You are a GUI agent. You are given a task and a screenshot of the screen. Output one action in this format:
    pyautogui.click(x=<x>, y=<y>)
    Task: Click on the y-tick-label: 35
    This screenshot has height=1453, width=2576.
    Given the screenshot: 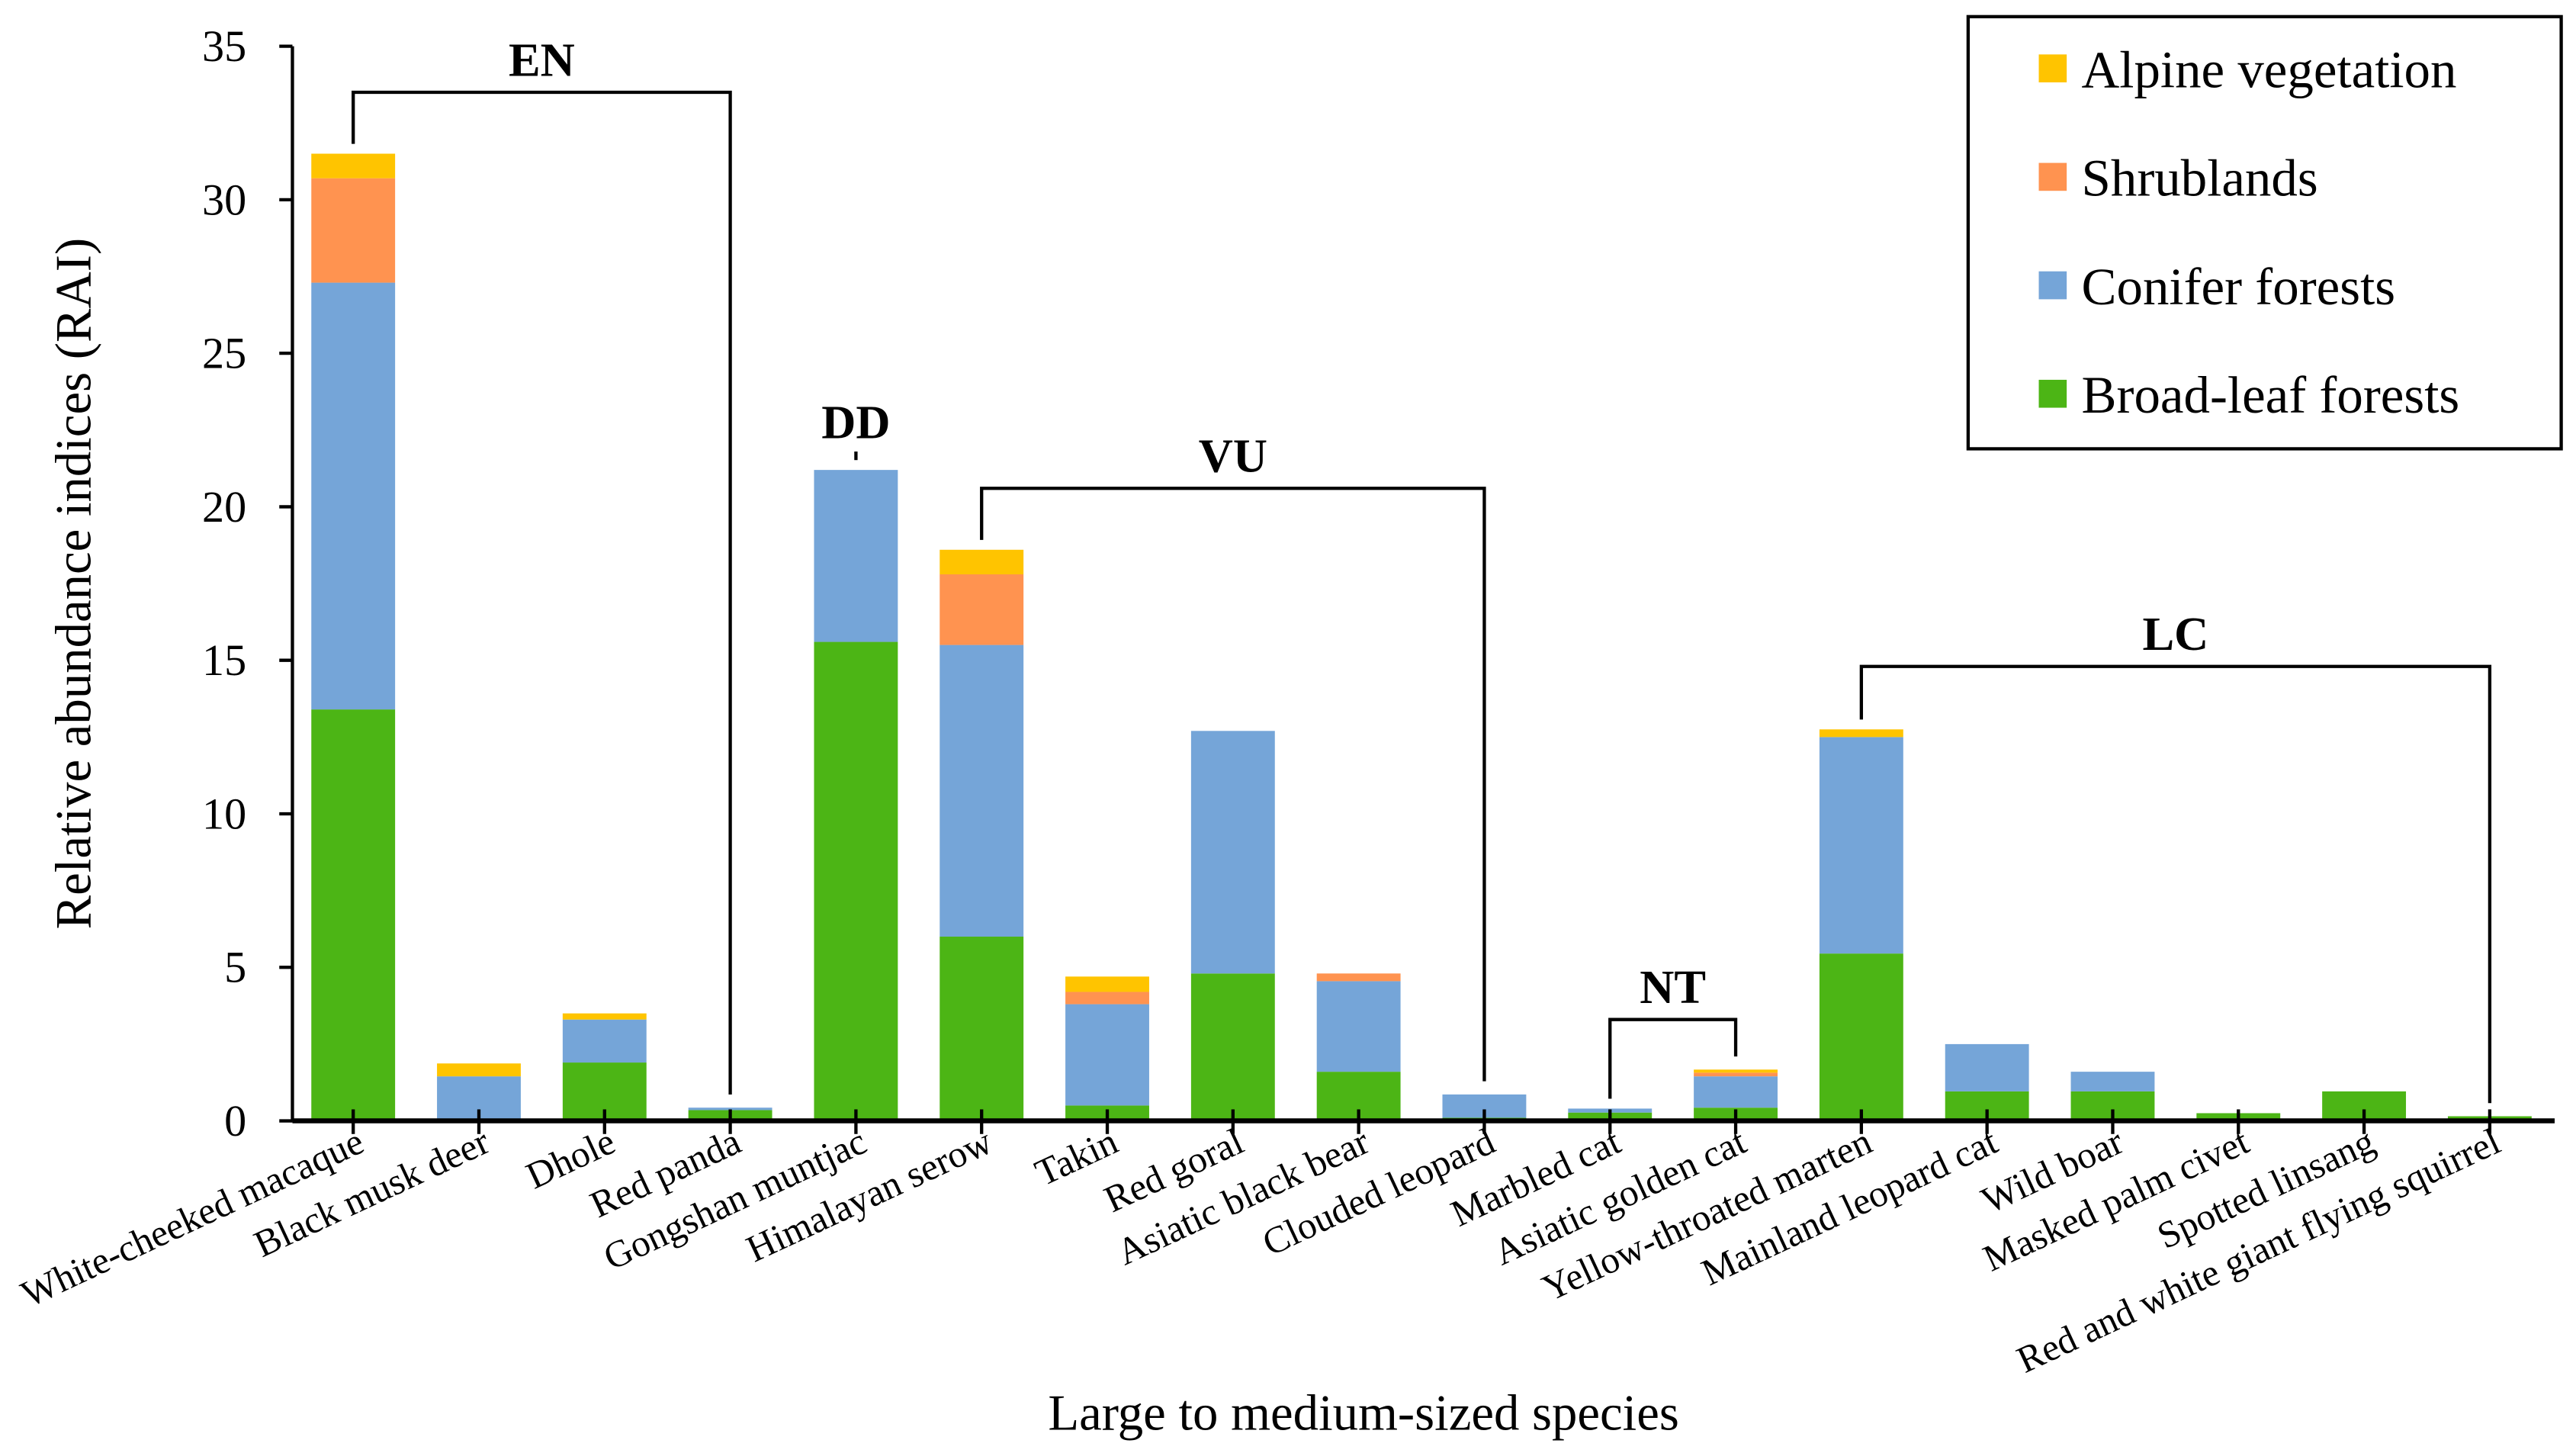 What is the action you would take?
    pyautogui.click(x=224, y=46)
    